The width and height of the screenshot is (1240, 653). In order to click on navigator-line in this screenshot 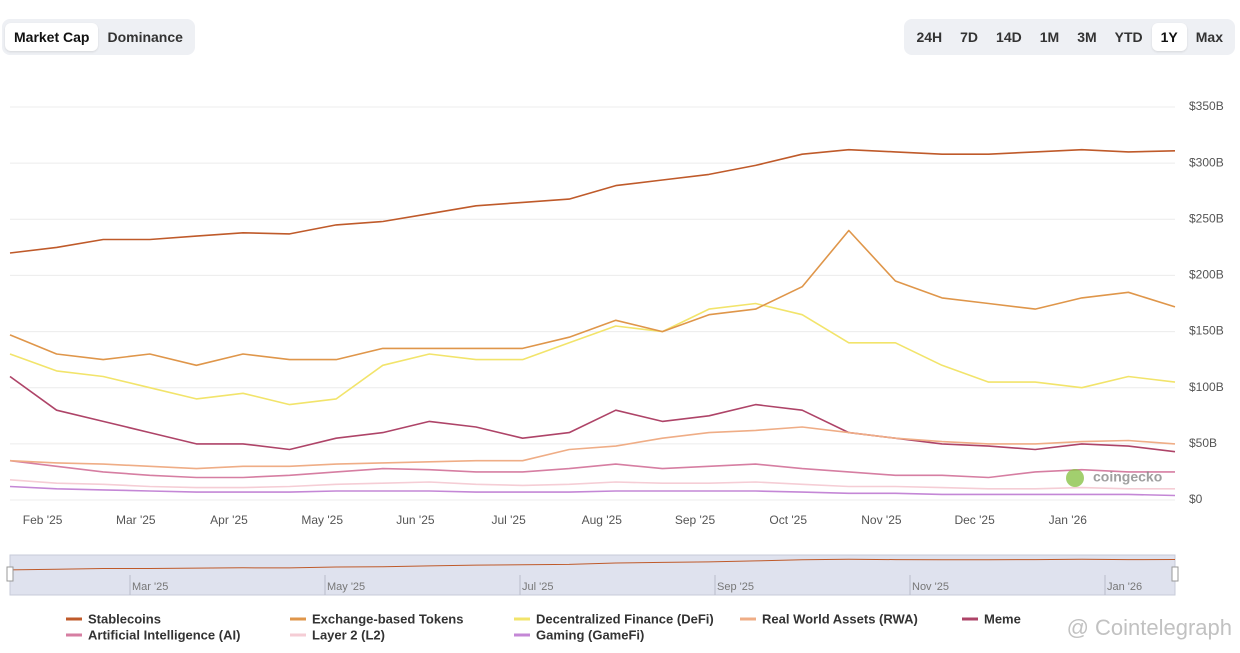, I will do `click(592, 564)`.